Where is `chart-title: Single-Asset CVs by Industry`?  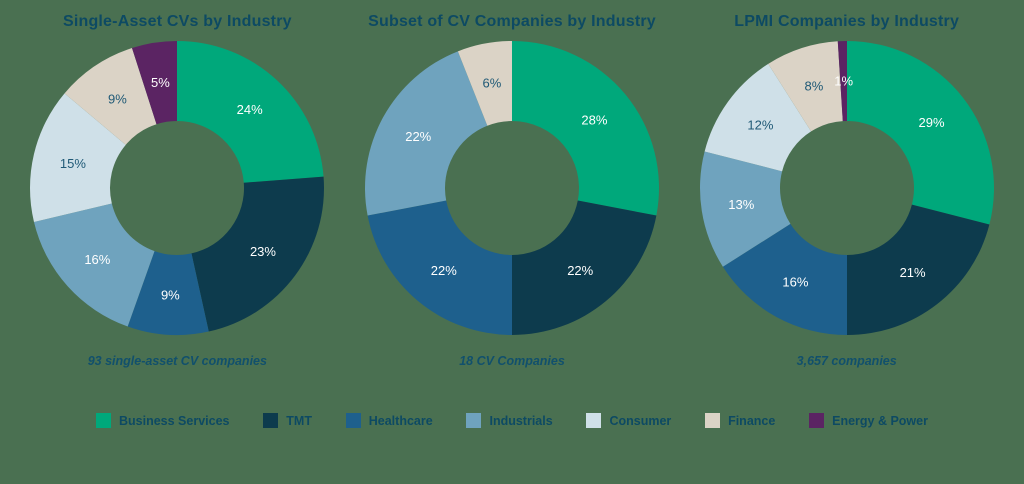
chart-title: Single-Asset CVs by Industry is located at coordinates (177, 21).